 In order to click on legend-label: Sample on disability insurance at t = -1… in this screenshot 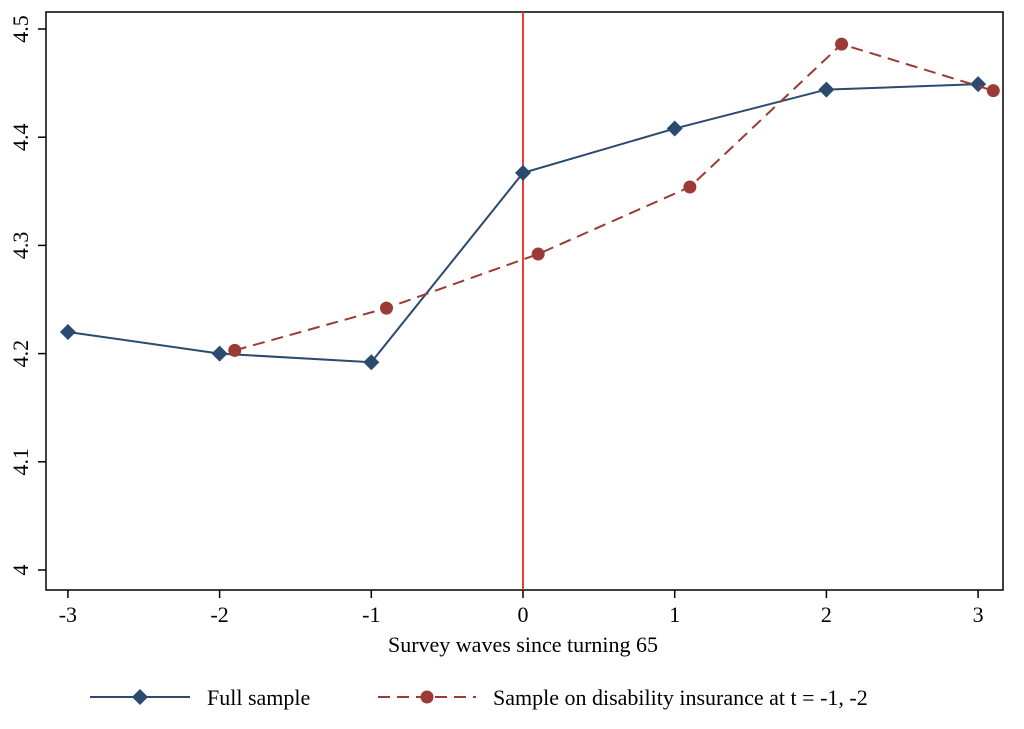, I will do `click(680, 697)`.